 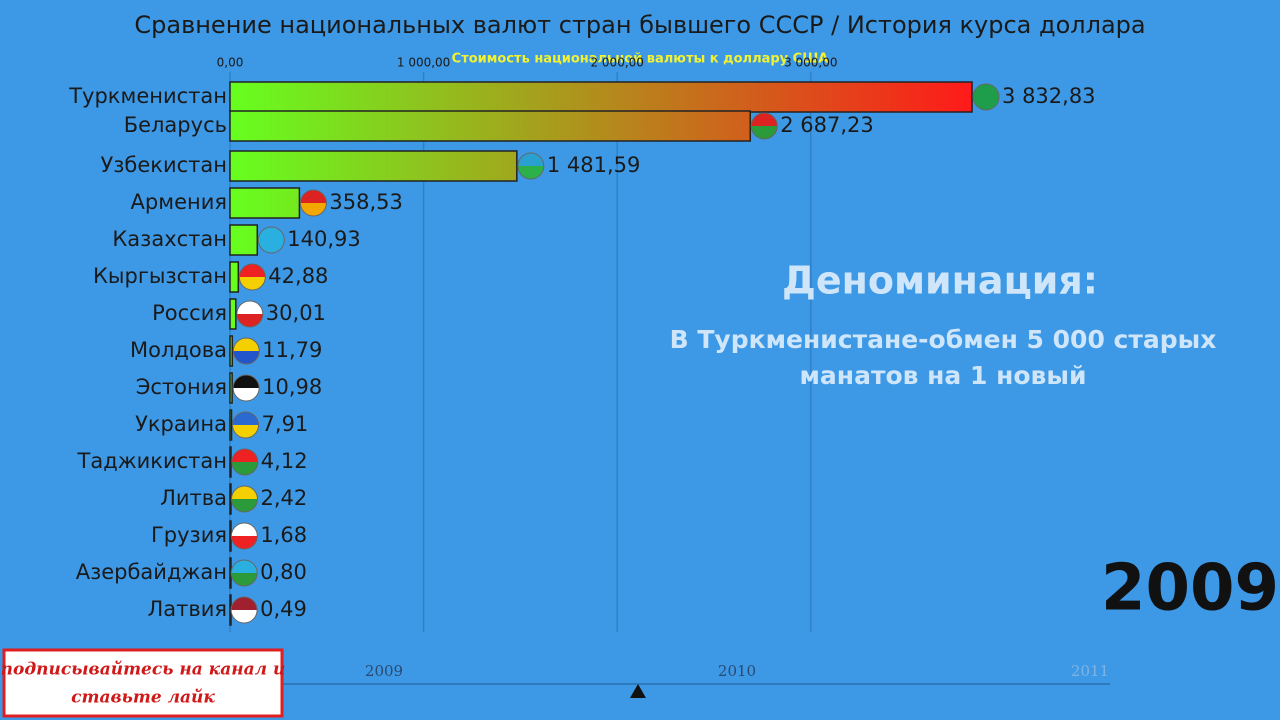 I want to click on value-label: 1 481,59, so click(x=594, y=165).